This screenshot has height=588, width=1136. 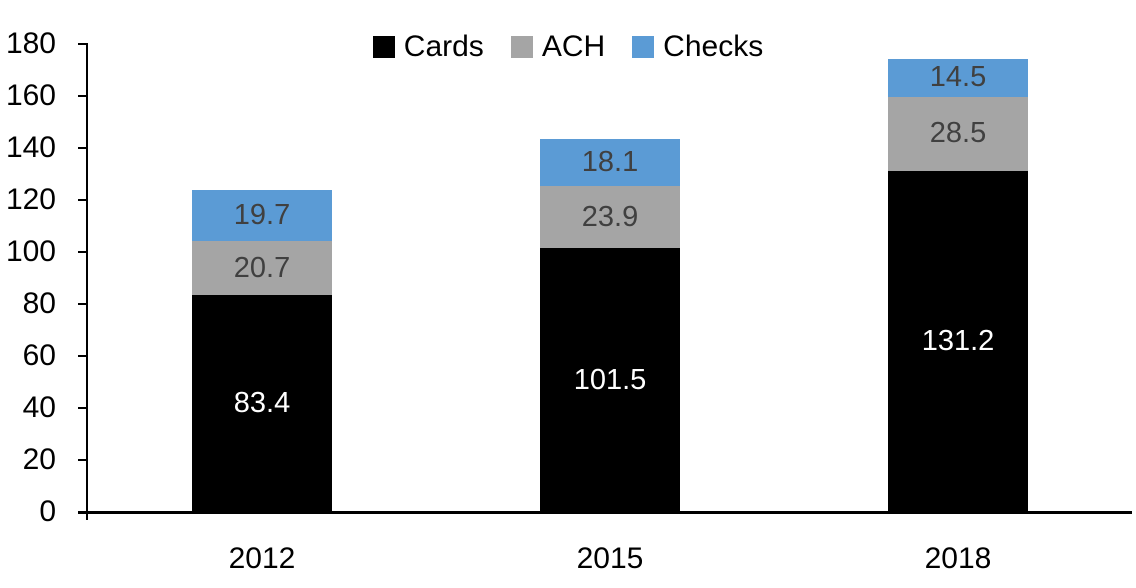 What do you see at coordinates (30, 199) in the screenshot?
I see `y-axis-label: 120` at bounding box center [30, 199].